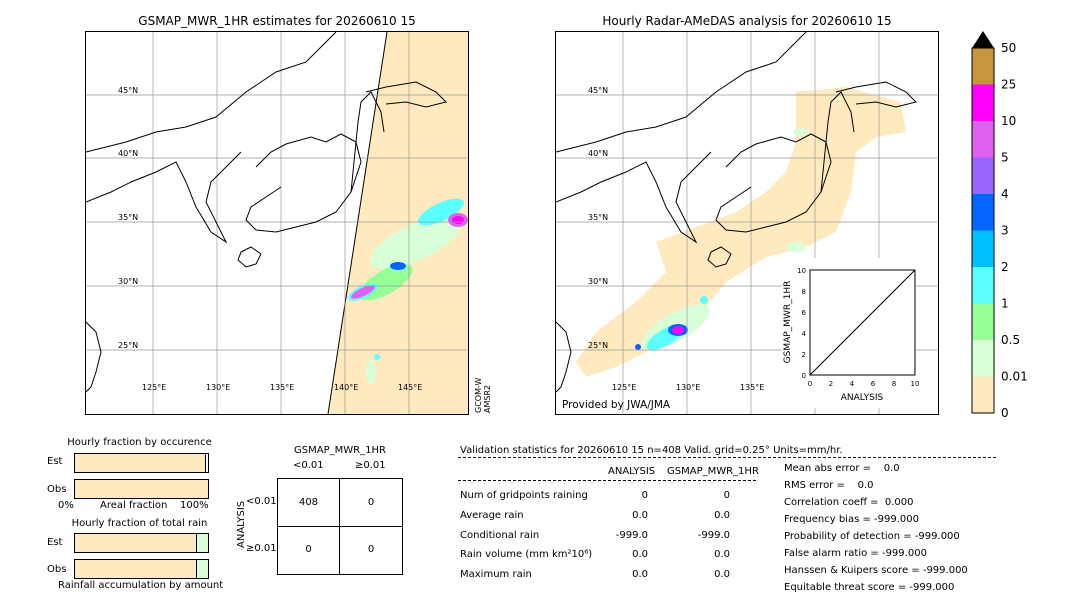  What do you see at coordinates (398, 223) in the screenshot?
I see `left-swath-coverage` at bounding box center [398, 223].